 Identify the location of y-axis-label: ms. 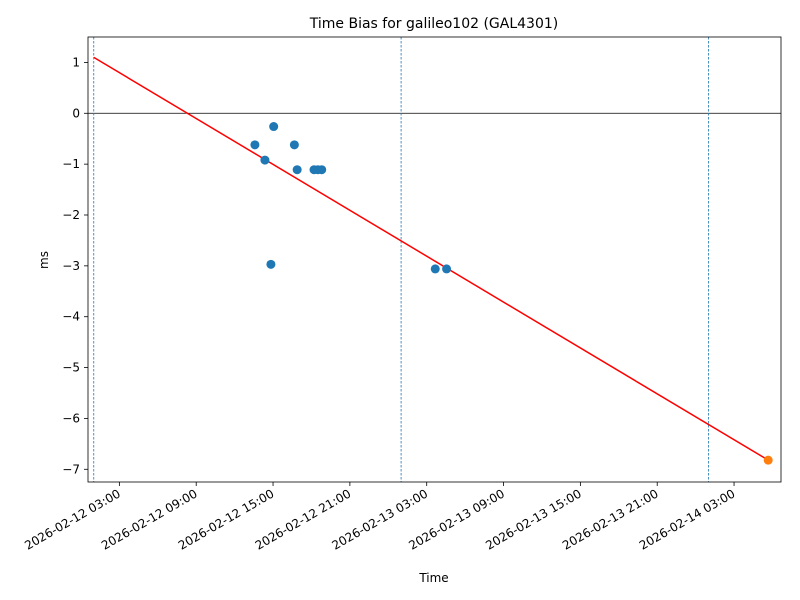
(44, 260).